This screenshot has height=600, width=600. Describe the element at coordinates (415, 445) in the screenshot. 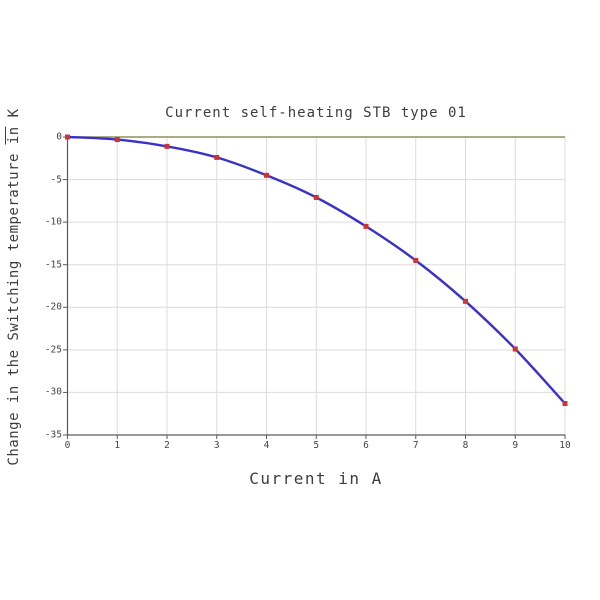

I see `x-tick-label: 7` at that location.